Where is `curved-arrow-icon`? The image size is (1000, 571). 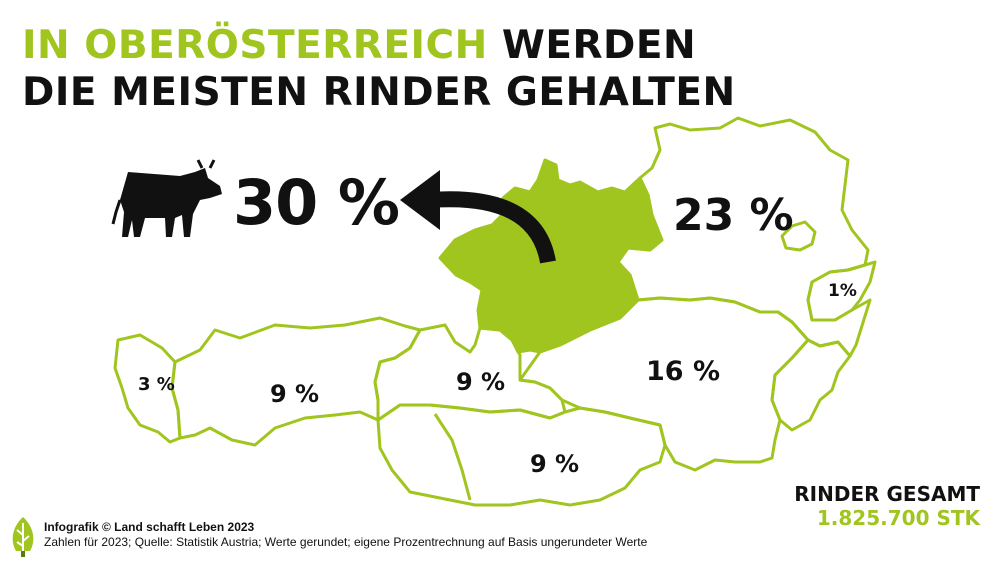 curved-arrow-icon is located at coordinates (478, 217).